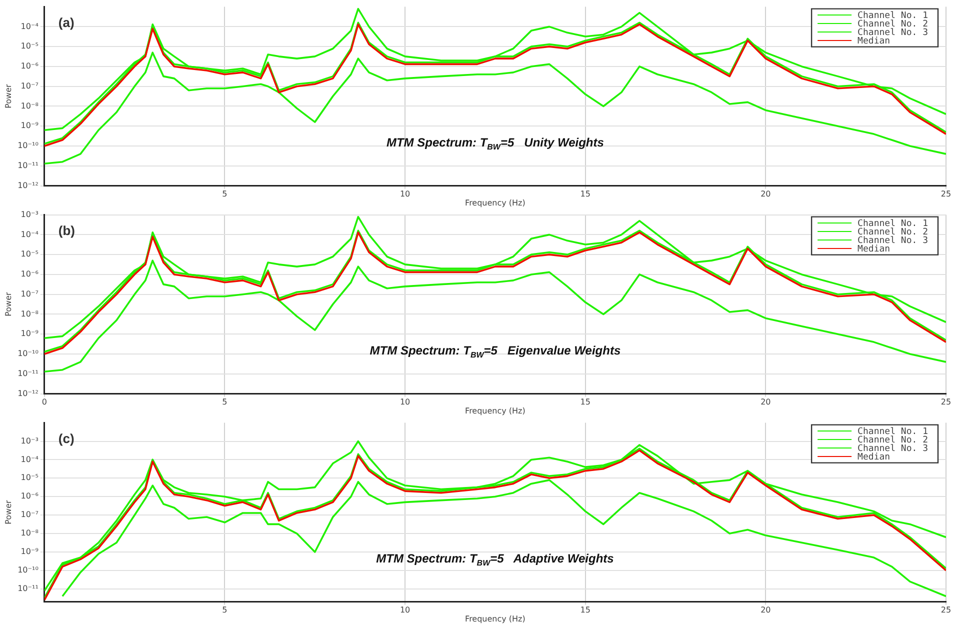  I want to click on text: (a), so click(66, 22).